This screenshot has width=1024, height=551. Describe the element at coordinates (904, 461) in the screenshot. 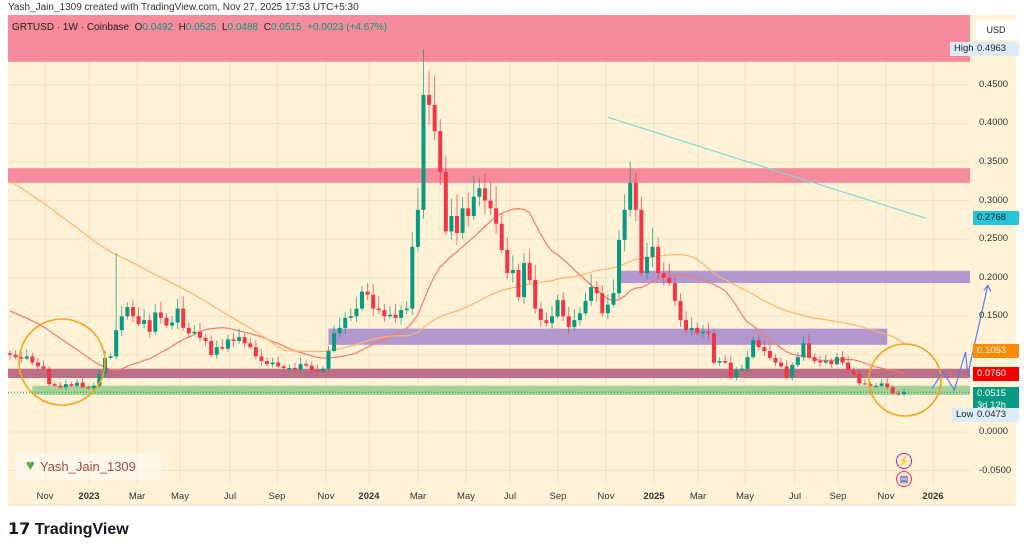

I see `lightning-event-icon: ⚡` at that location.